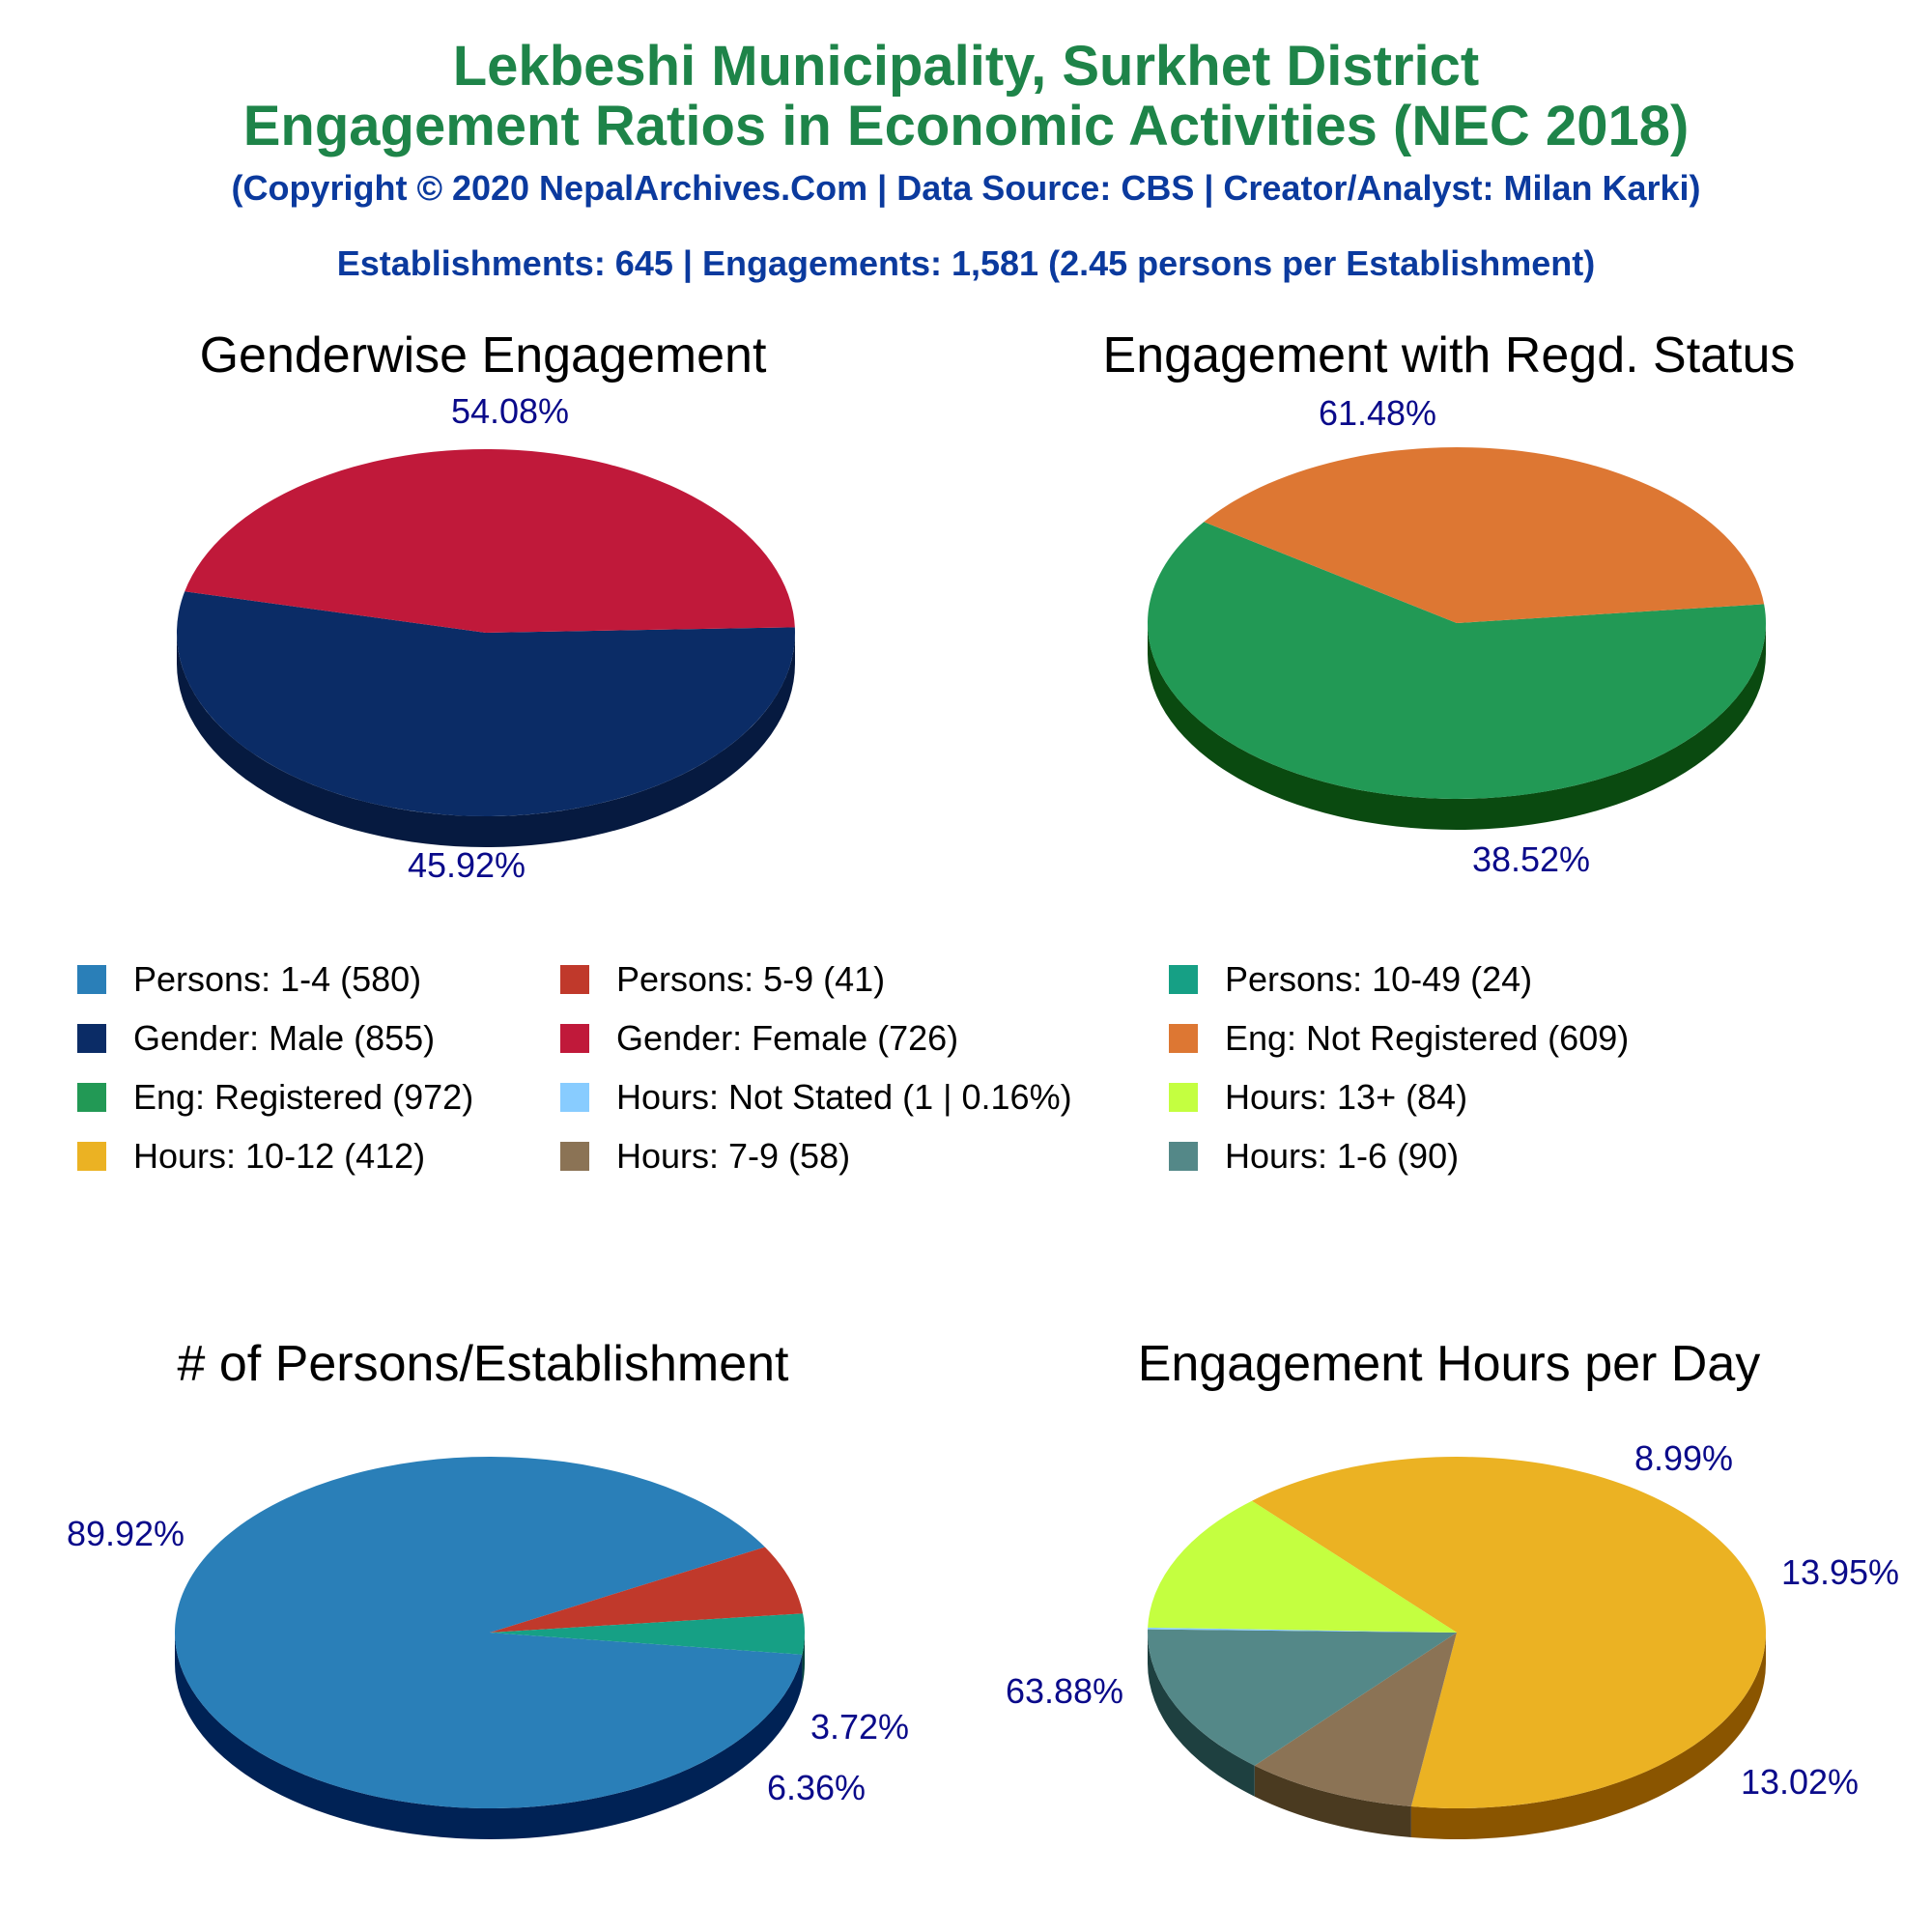 The width and height of the screenshot is (1932, 1932). I want to click on legend-label: Persons: 1-4 (580), so click(277, 979).